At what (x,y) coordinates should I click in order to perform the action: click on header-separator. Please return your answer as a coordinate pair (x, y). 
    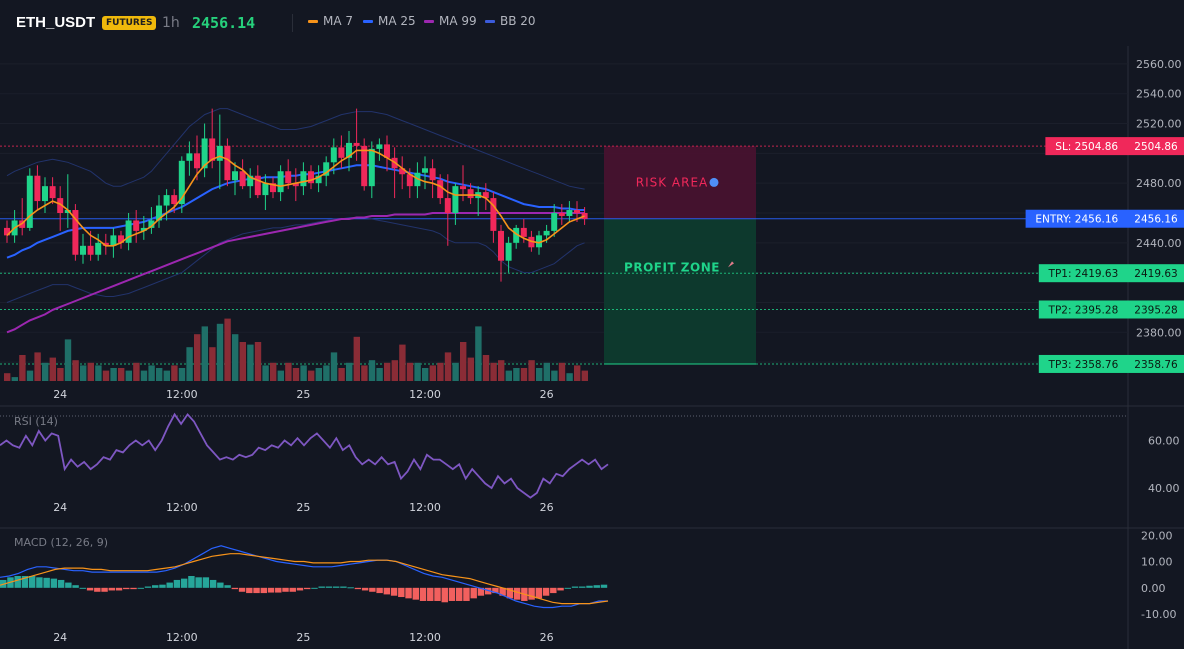
    Looking at the image, I should click on (292, 23).